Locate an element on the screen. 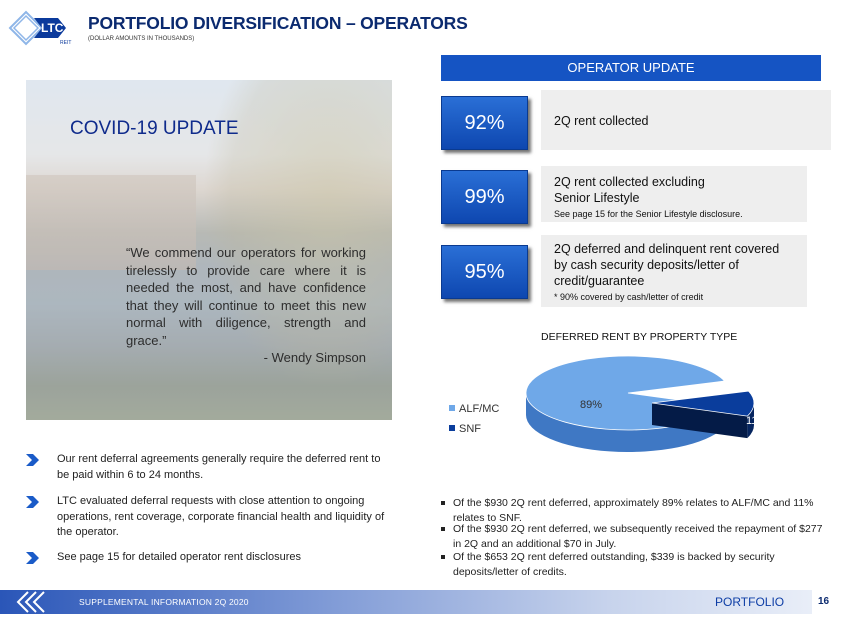  pie-slice-snf is located at coordinates (703, 403).